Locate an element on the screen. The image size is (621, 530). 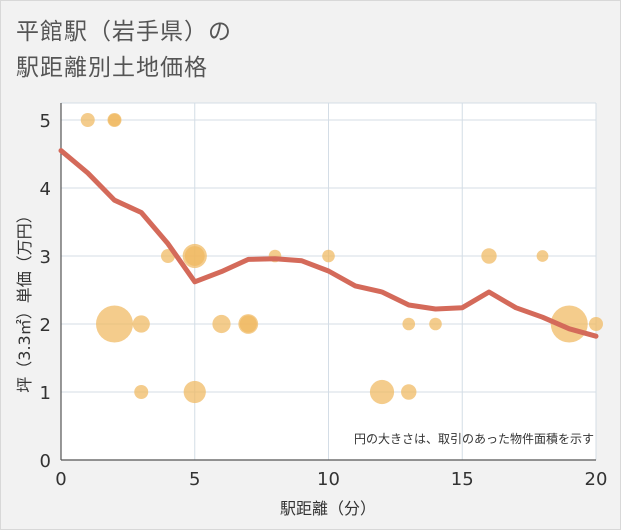
y-tick-label-1: 1 is located at coordinates (45, 393).